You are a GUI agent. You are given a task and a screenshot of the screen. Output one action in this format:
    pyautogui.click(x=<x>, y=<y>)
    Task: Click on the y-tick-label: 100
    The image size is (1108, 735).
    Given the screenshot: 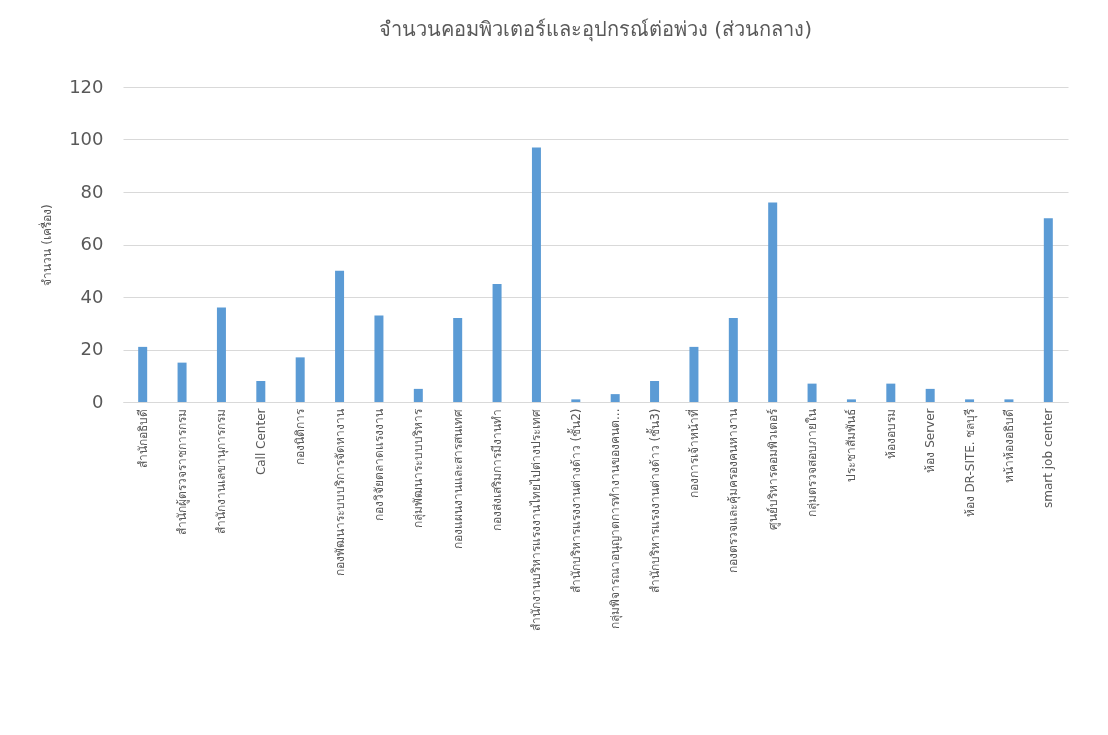 What is the action you would take?
    pyautogui.click(x=86, y=138)
    